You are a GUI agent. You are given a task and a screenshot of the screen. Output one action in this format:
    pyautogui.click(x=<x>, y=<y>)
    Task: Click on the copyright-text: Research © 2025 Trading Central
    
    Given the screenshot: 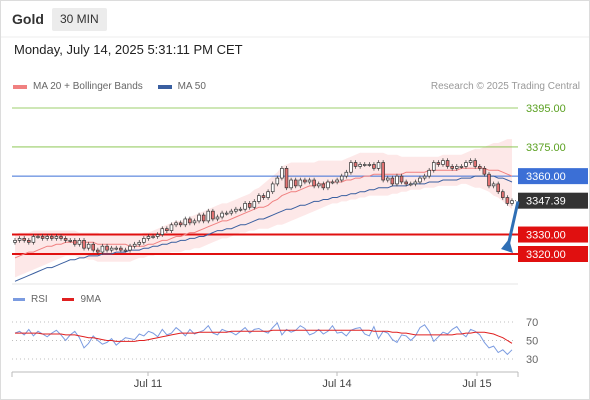 What is the action you would take?
    pyautogui.click(x=505, y=86)
    